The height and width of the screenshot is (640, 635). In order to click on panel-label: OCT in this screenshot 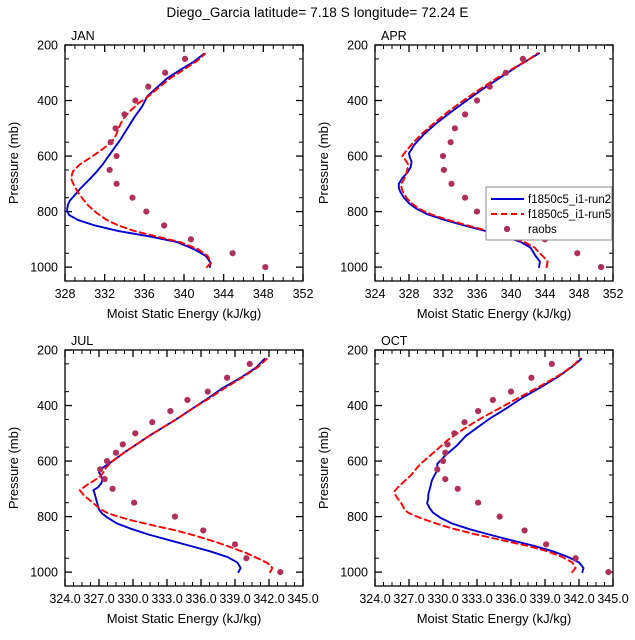, I will do `click(394, 341)`.